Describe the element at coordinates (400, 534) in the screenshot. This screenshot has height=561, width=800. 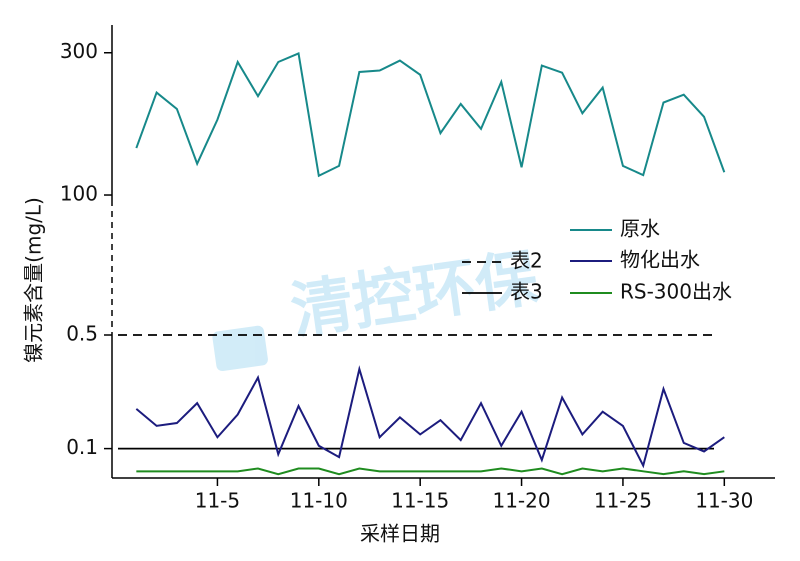
I see `x-axis-label: 采样日期` at that location.